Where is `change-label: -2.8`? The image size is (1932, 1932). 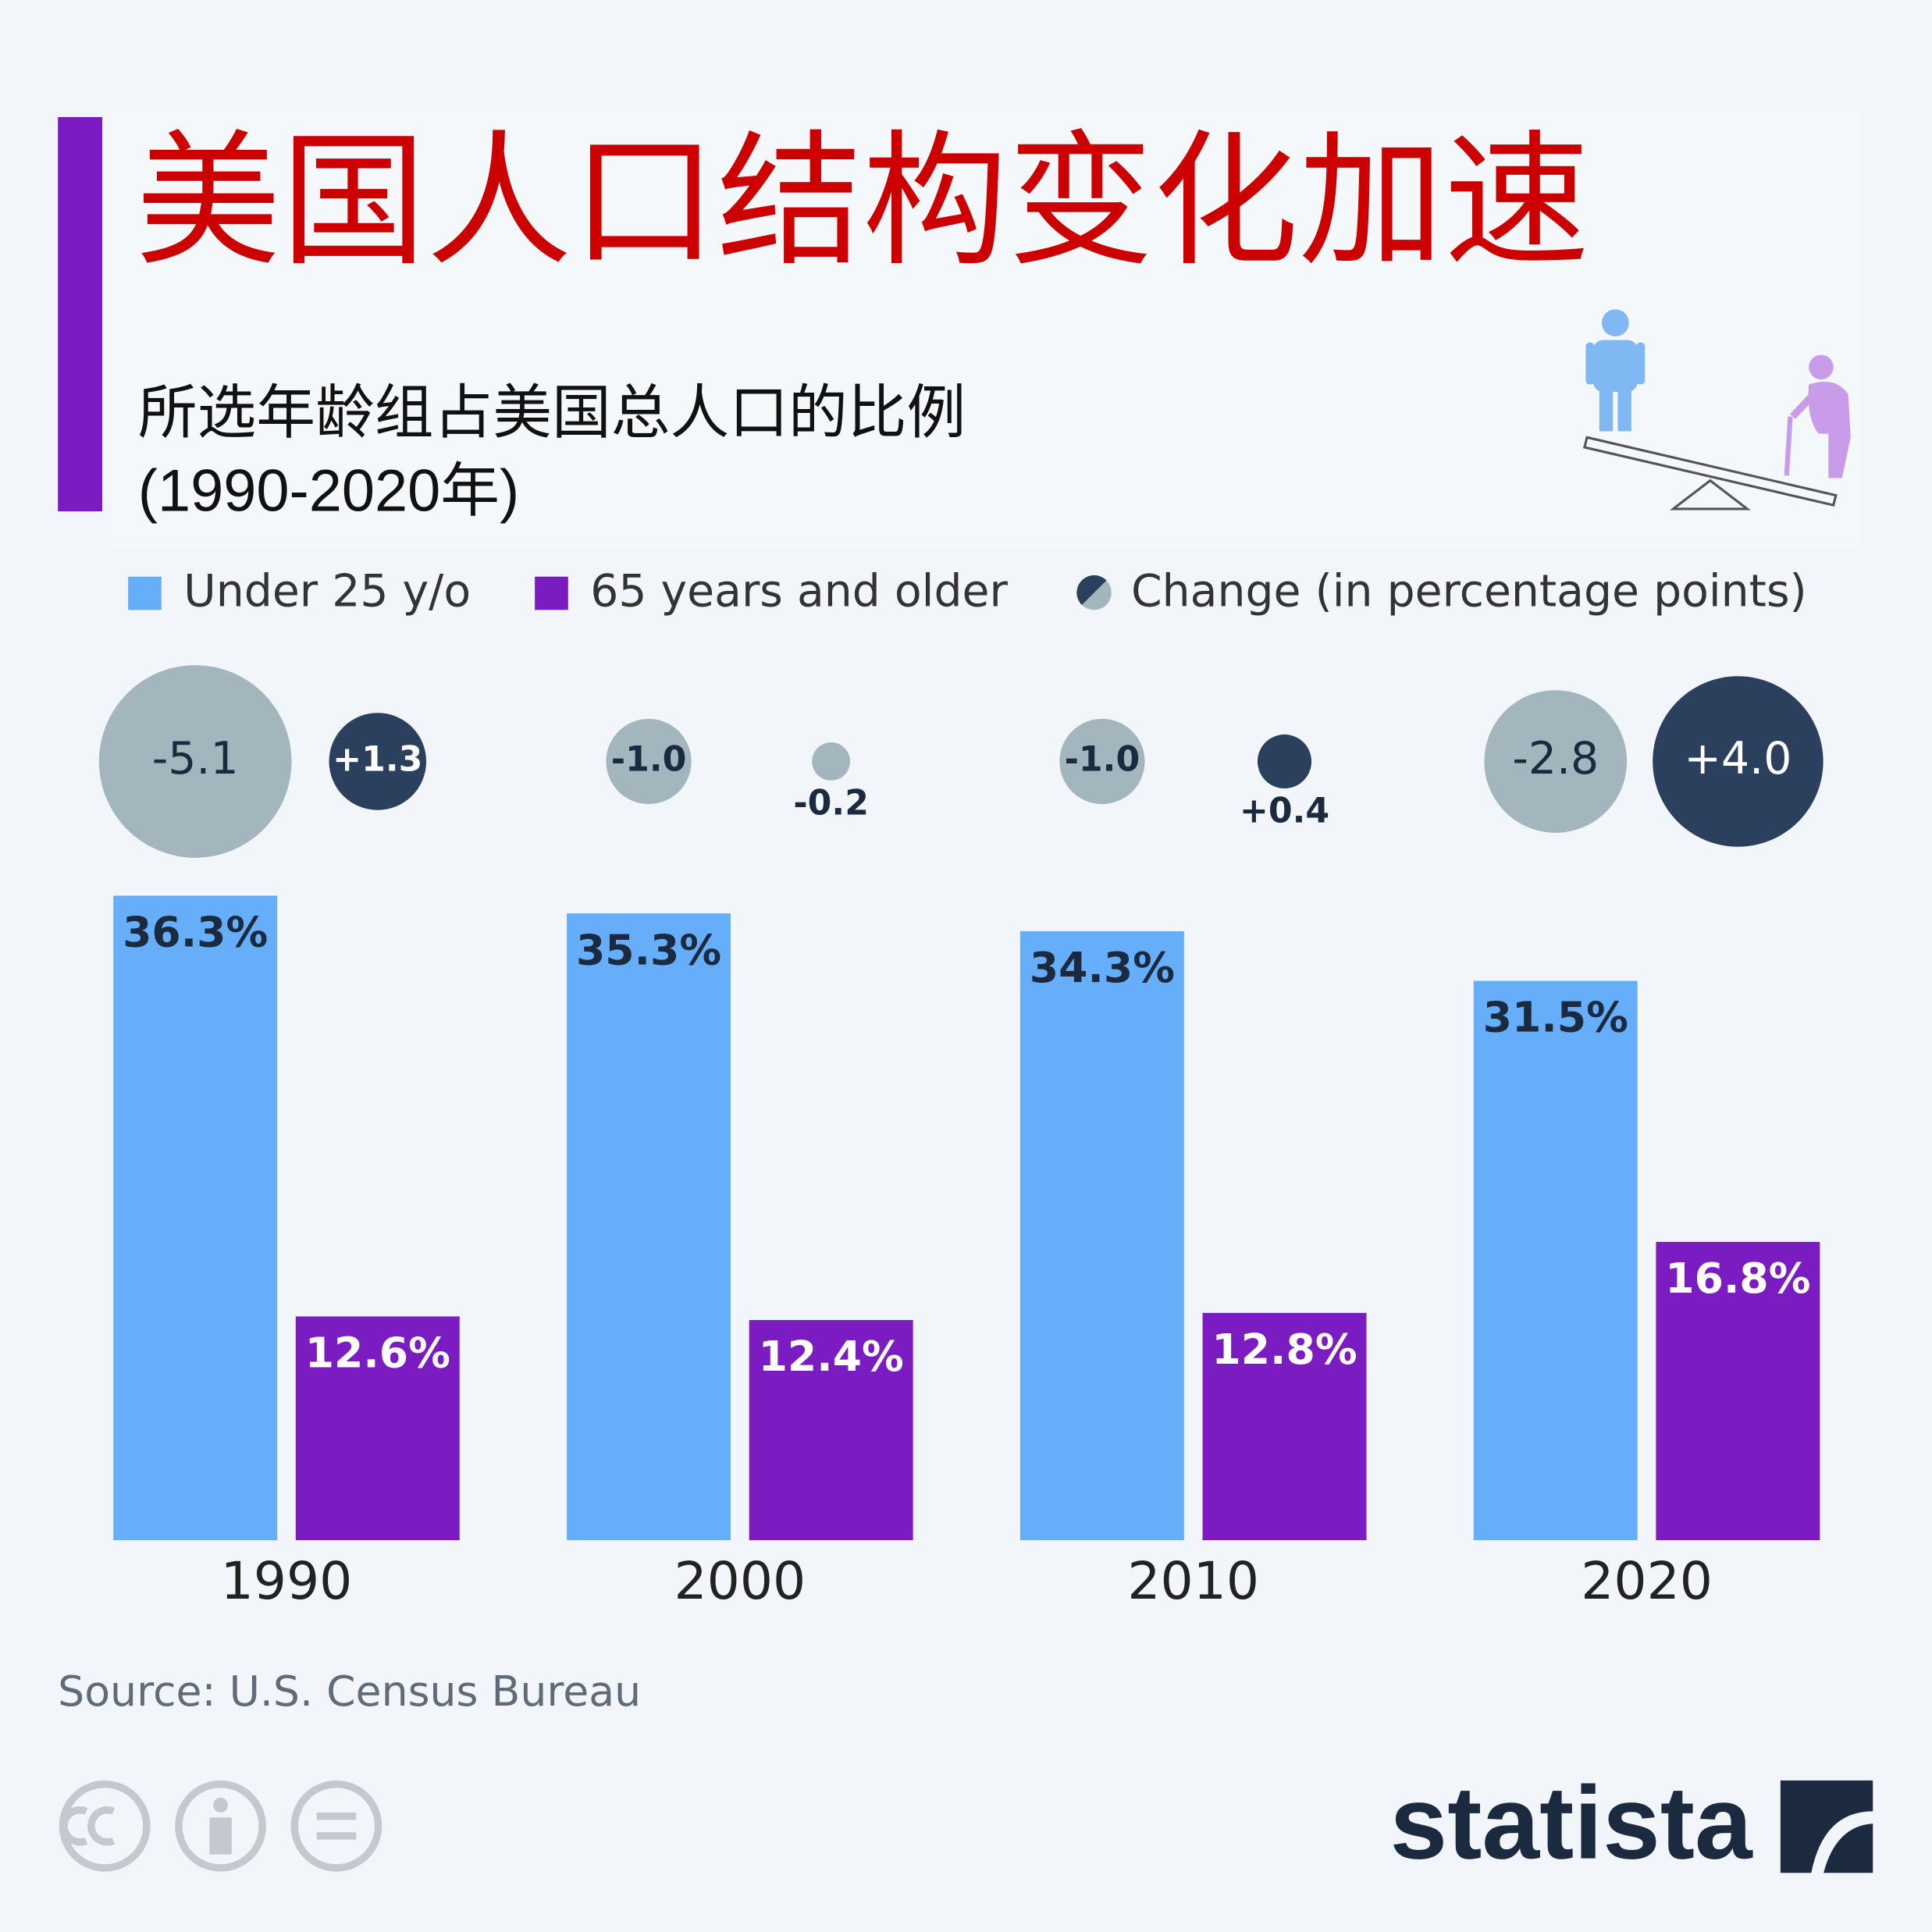 change-label: -2.8 is located at coordinates (1555, 759).